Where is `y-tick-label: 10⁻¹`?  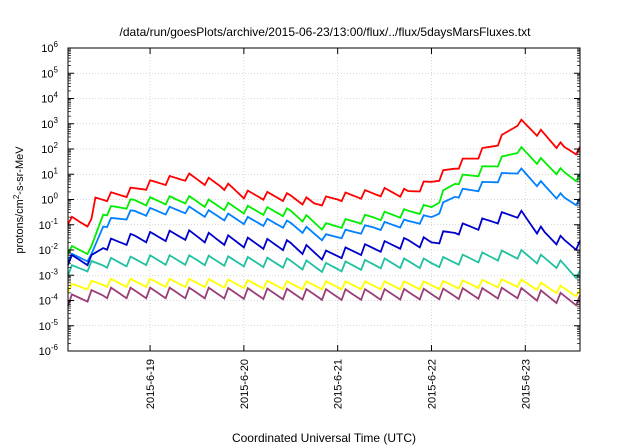
y-tick-label: 10⁻¹ is located at coordinates (49, 224).